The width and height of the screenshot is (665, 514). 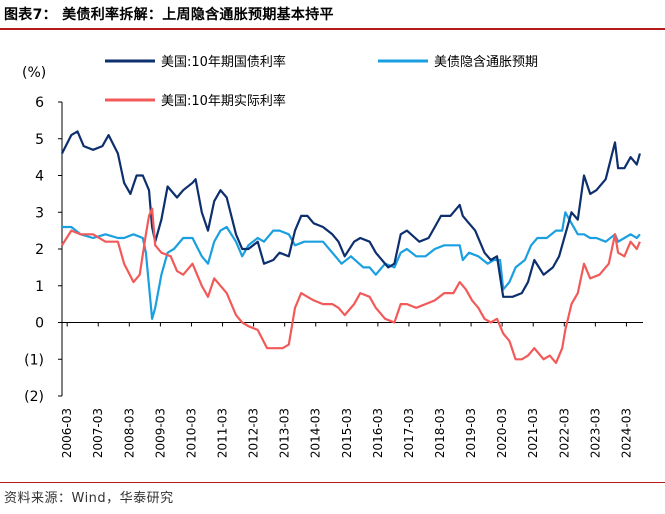 What do you see at coordinates (89, 498) in the screenshot?
I see `source-note: 资料来源：Wind，华泰研究` at bounding box center [89, 498].